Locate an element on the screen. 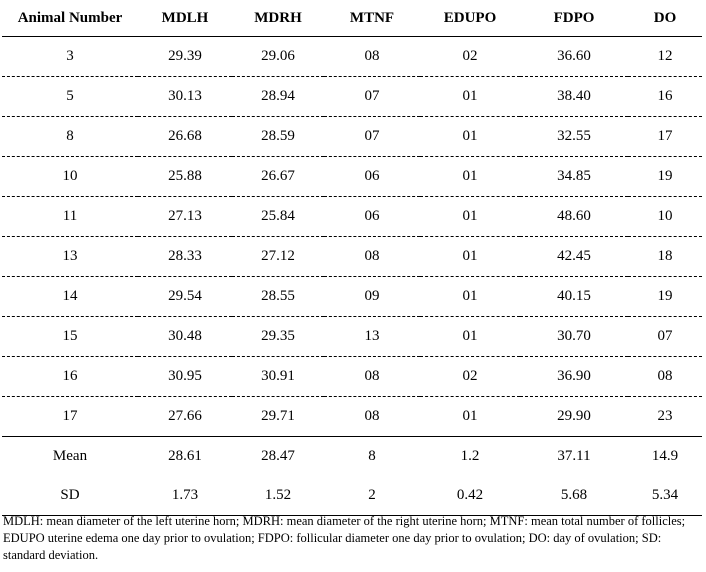 This screenshot has height=572, width=706. table-cell: 3 is located at coordinates (70, 56).